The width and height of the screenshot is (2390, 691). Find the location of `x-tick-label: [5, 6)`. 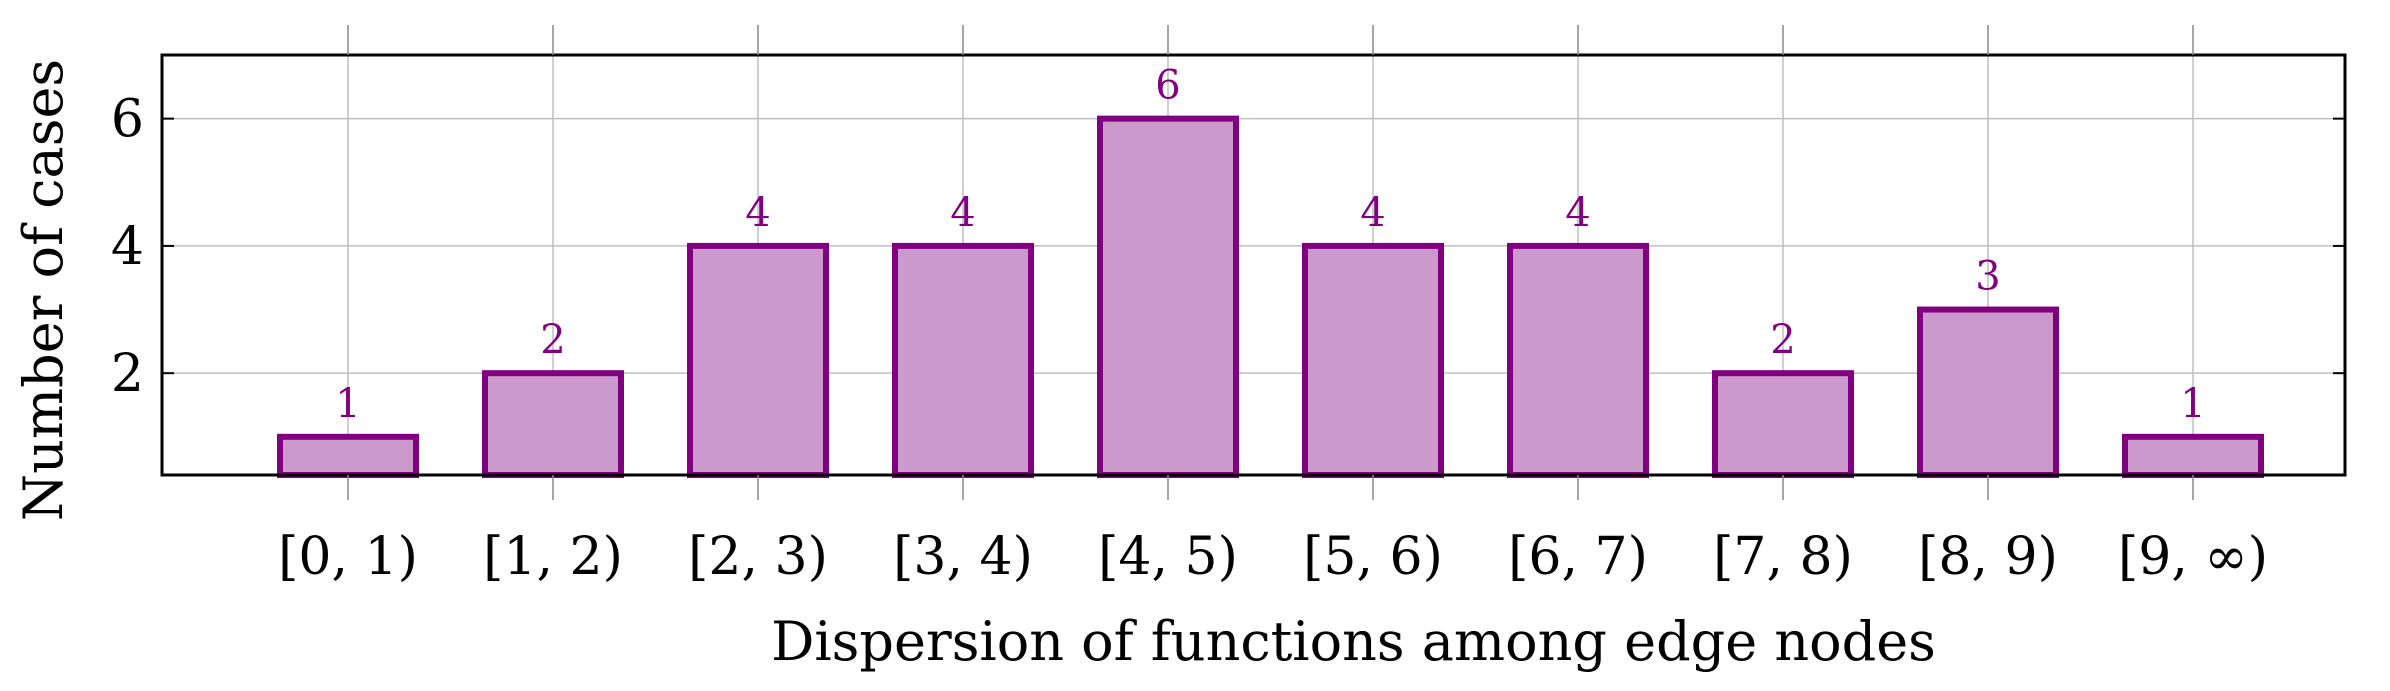

x-tick-label: [5, 6) is located at coordinates (1373, 557).